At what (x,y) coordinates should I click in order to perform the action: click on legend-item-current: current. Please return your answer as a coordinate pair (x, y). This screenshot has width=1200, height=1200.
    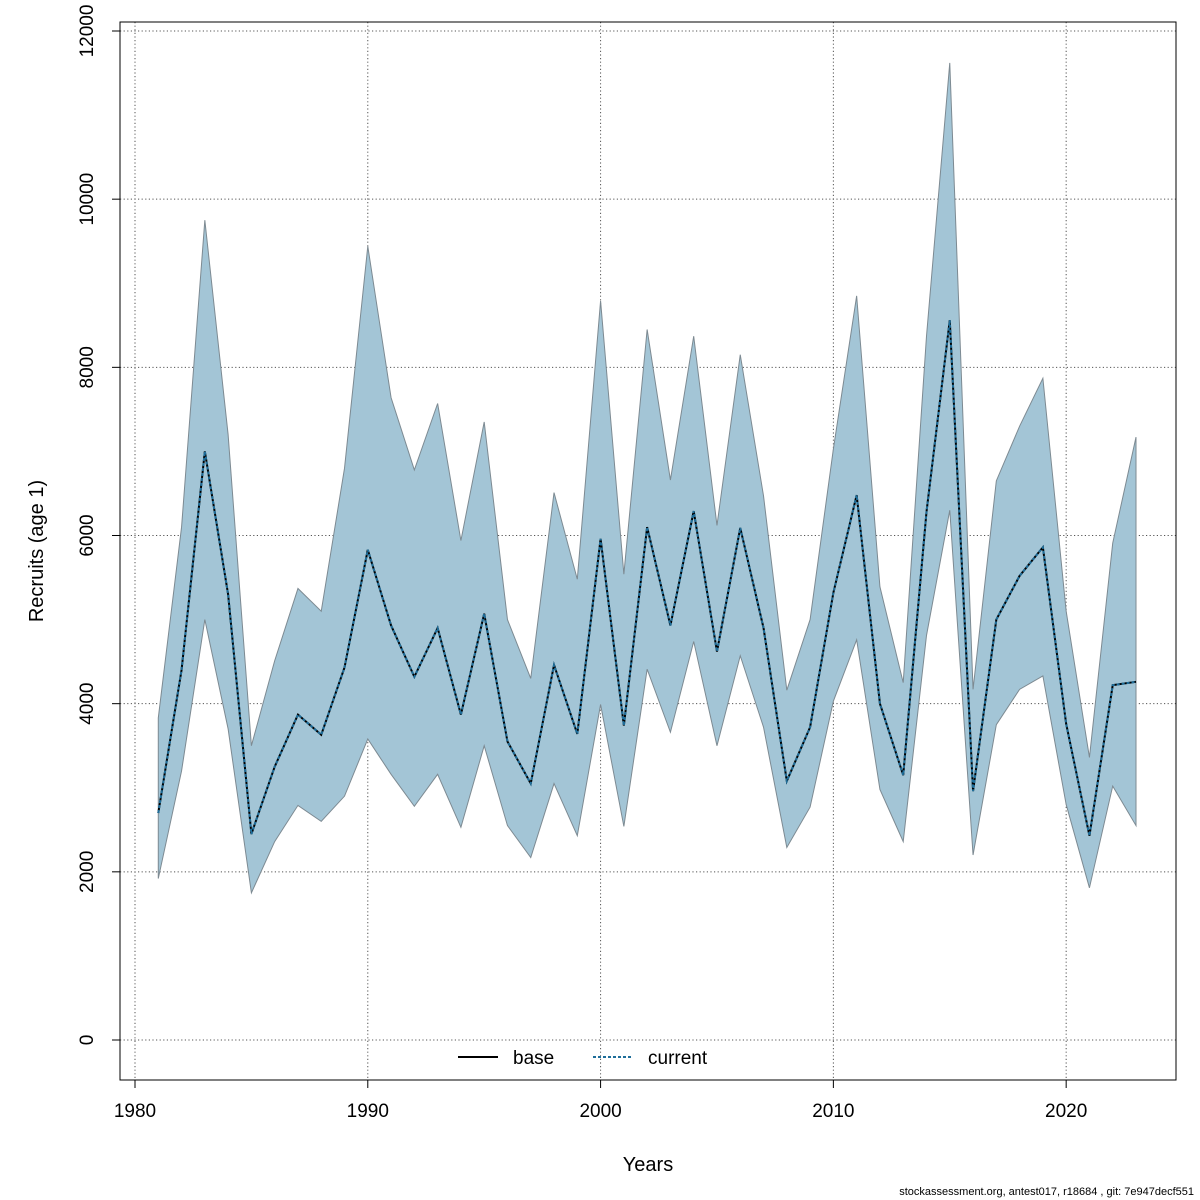
    Looking at the image, I should click on (650, 1058).